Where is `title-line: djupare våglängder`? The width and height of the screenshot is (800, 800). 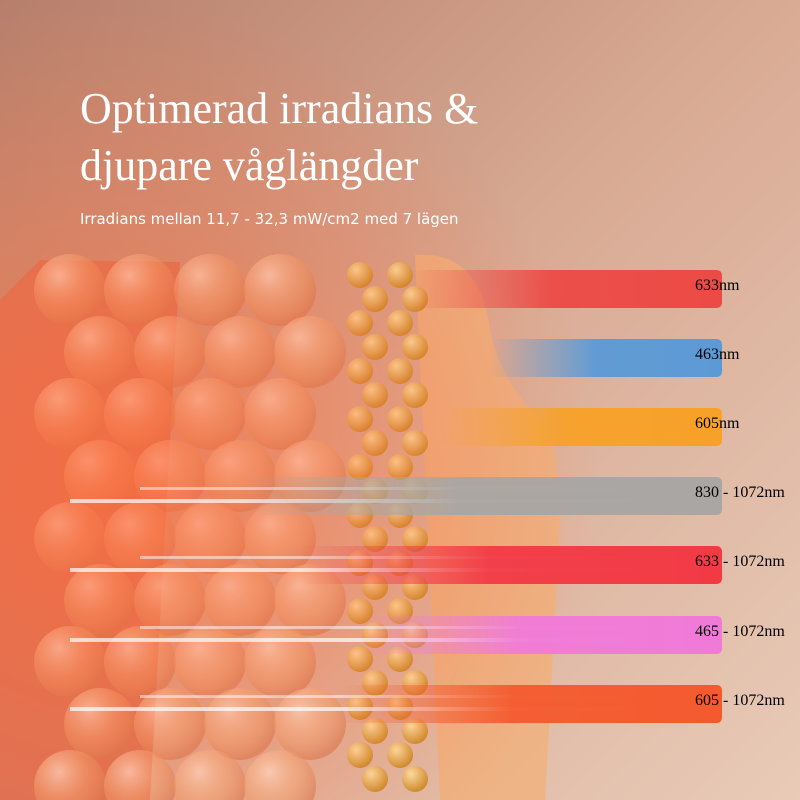 title-line: djupare våglängder is located at coordinates (249, 165).